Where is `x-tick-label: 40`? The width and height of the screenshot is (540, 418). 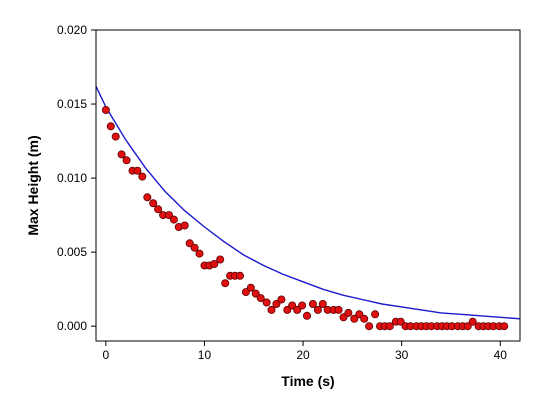 x-tick-label: 40 is located at coordinates (501, 355).